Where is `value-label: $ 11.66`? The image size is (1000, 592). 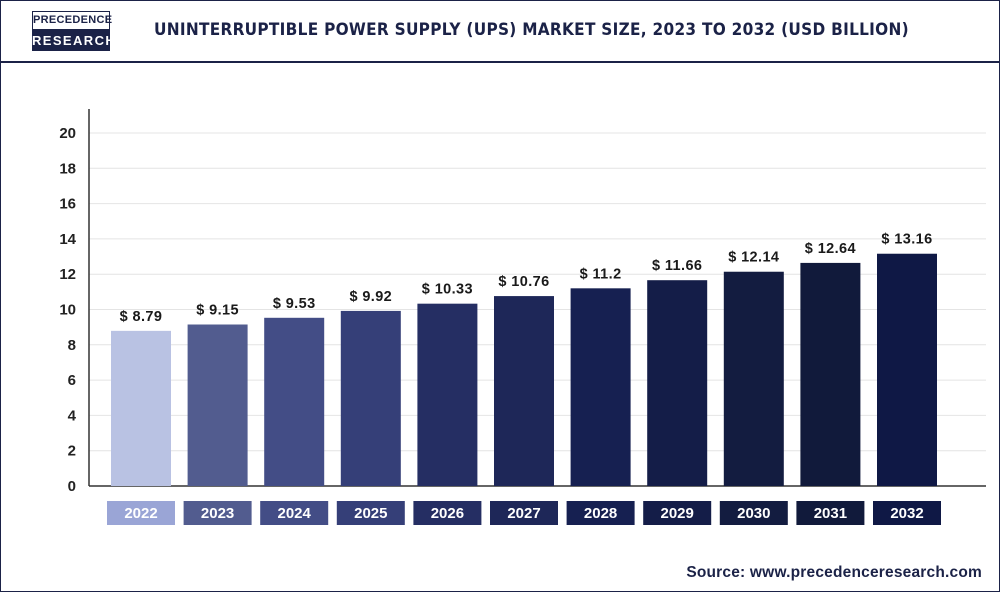 value-label: $ 11.66 is located at coordinates (677, 266).